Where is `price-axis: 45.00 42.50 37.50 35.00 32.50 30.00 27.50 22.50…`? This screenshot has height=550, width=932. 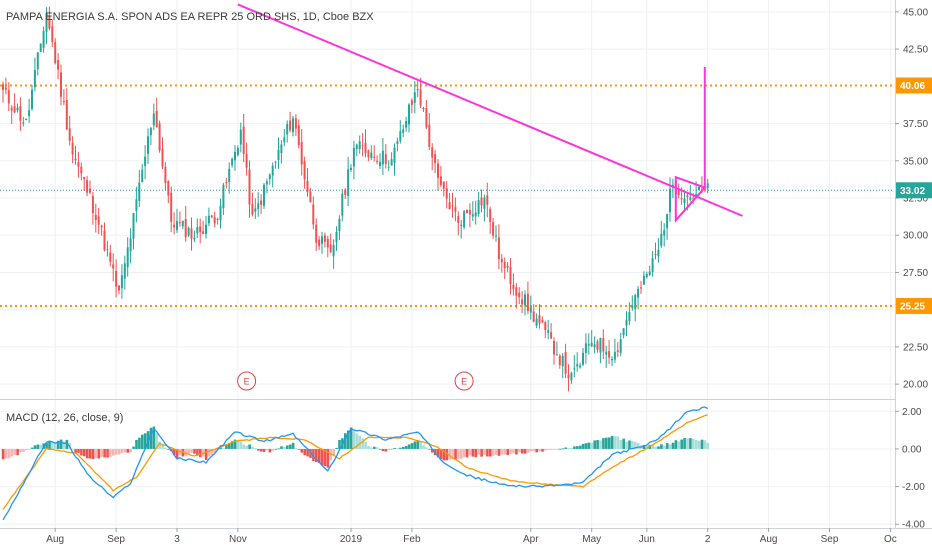
price-axis: 45.00 42.50 37.50 35.00 32.50 30.00 27.50 22.50… is located at coordinates (913, 269).